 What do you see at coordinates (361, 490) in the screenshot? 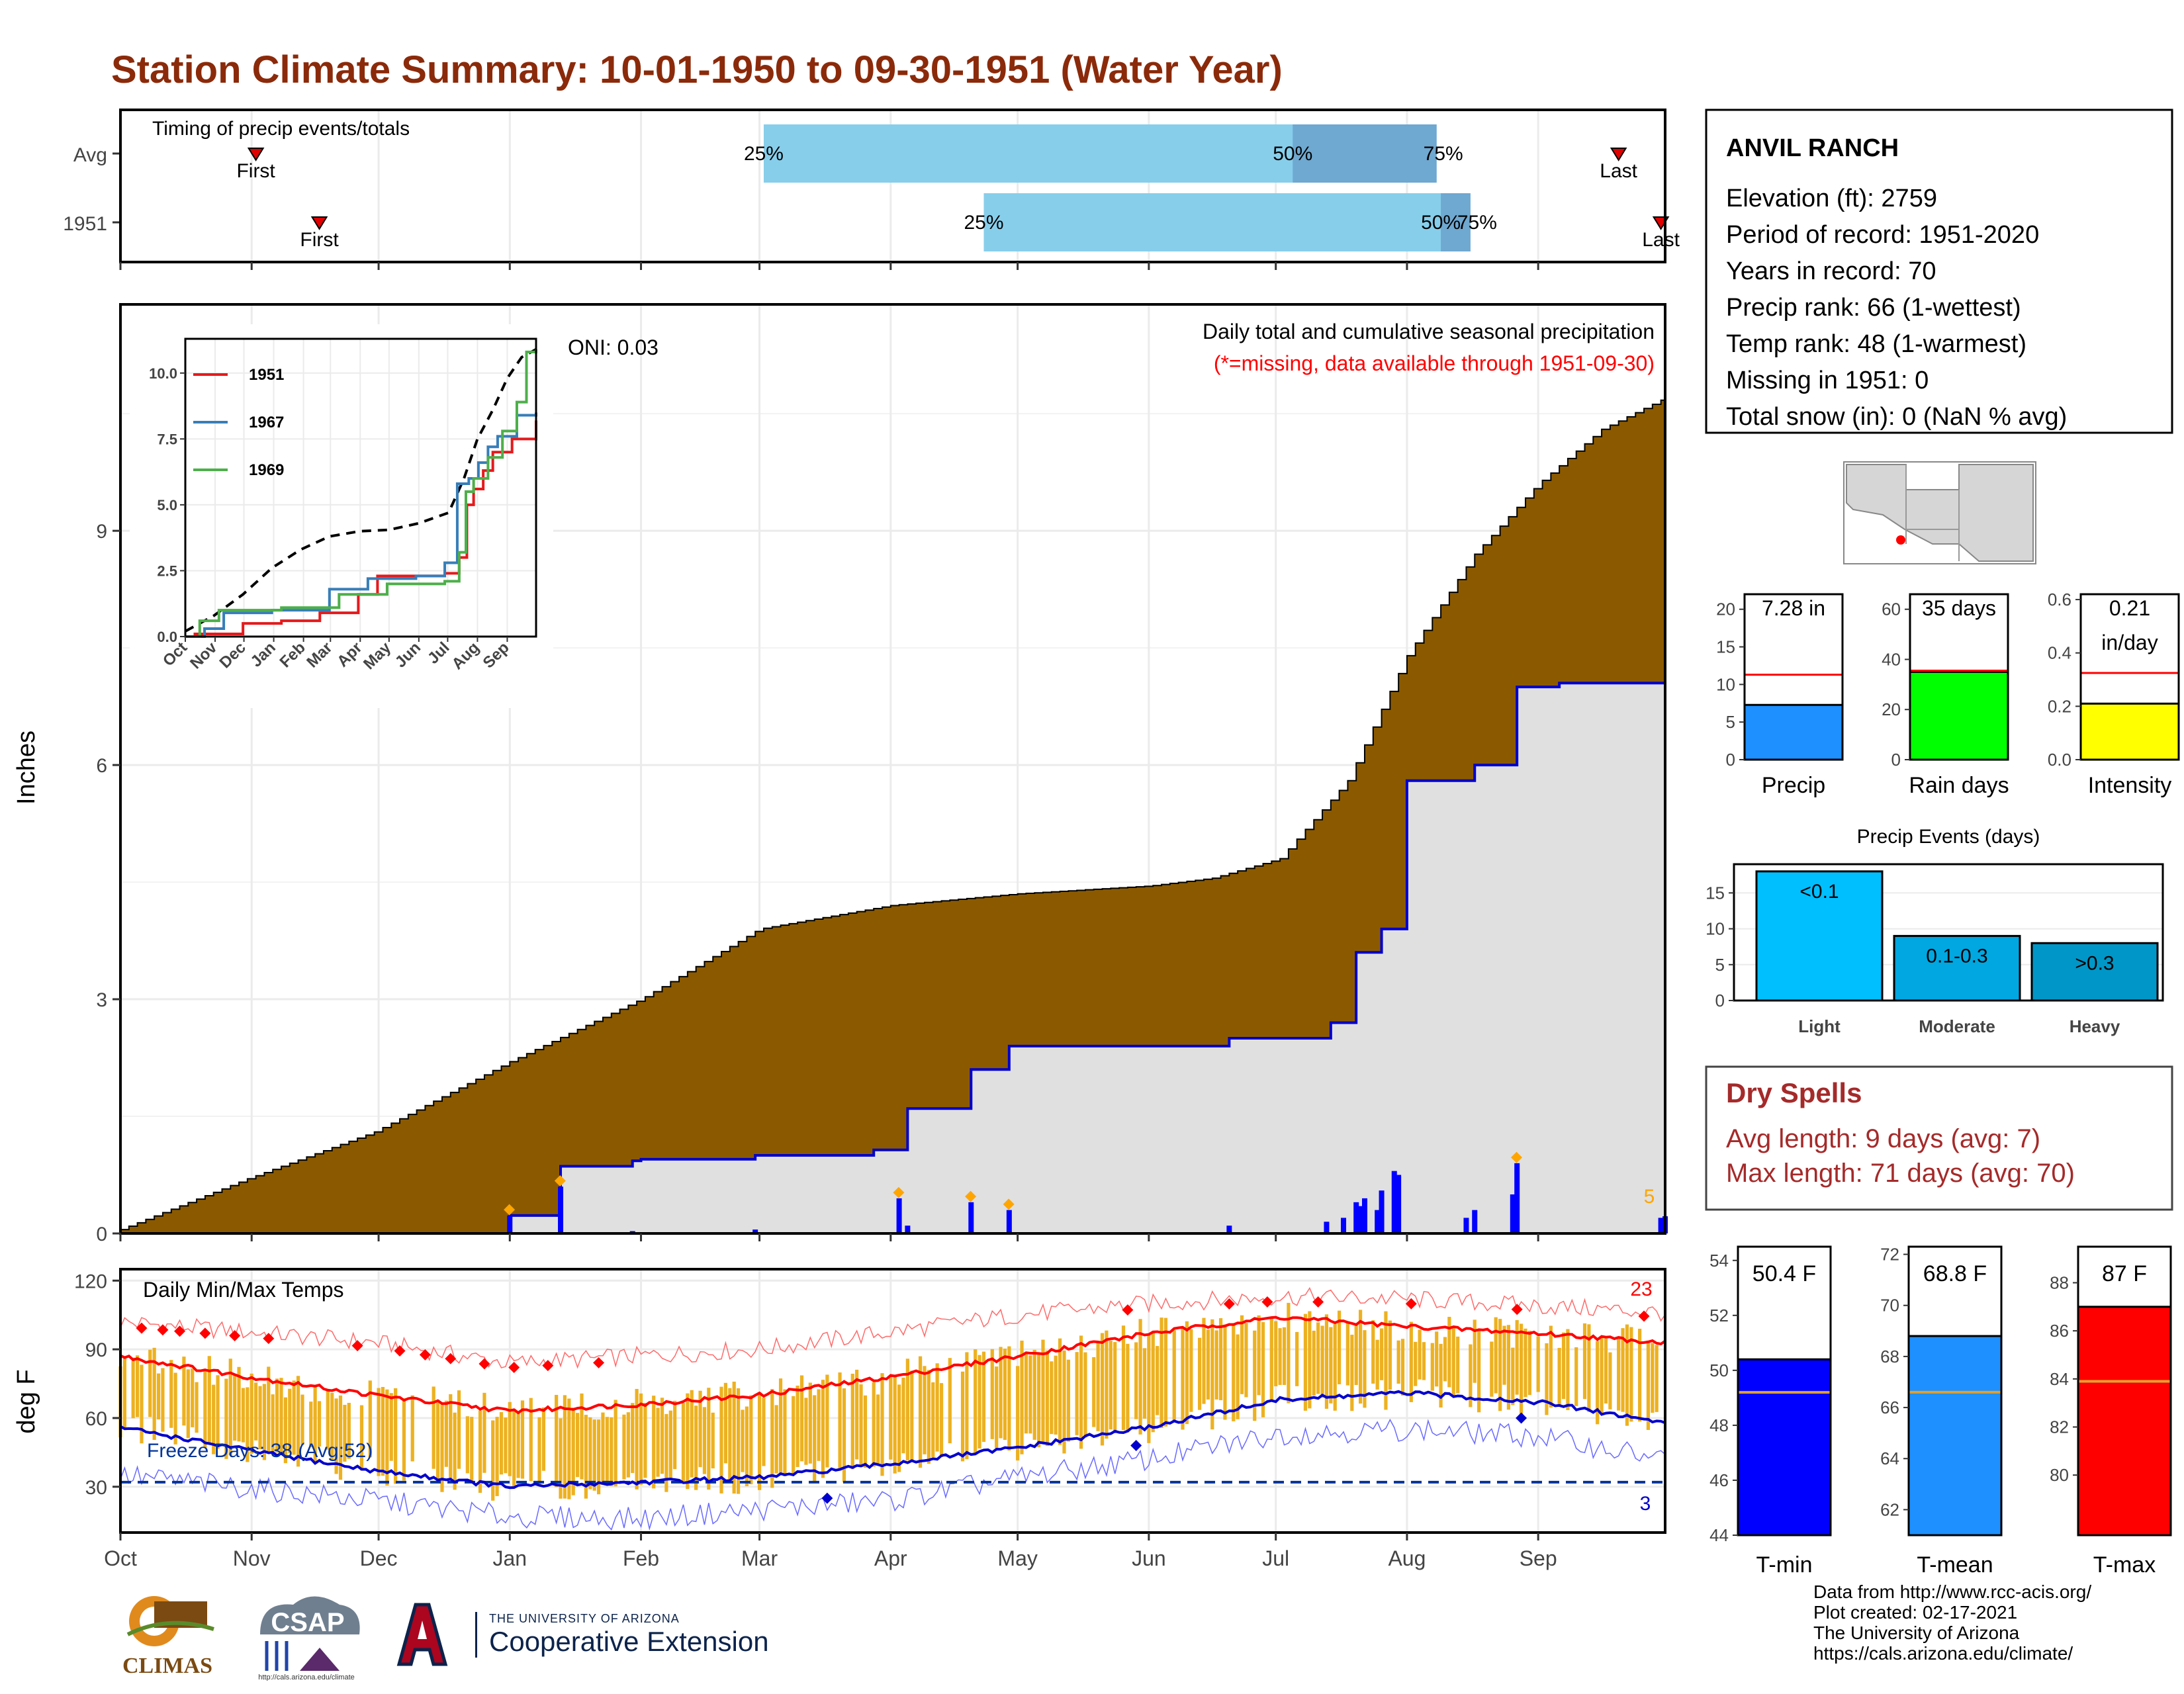
I see `inset-average-line` at bounding box center [361, 490].